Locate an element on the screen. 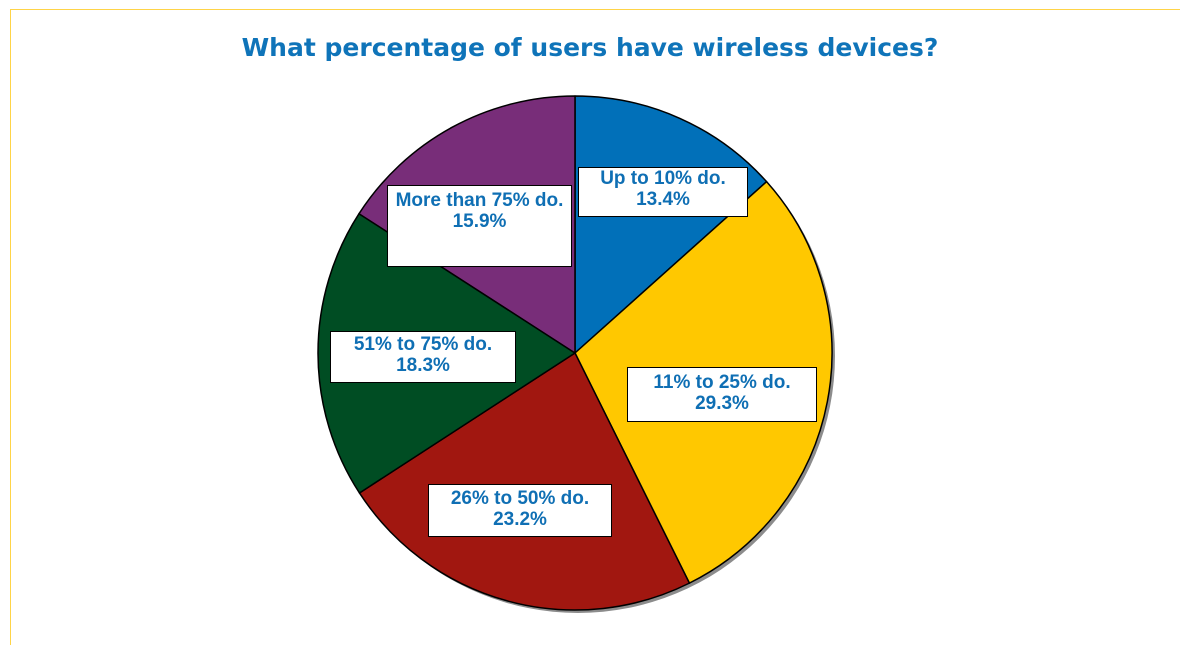 This screenshot has height=645, width=1180. slice-label-11-to-25: 11% to 25% do. 29.3% is located at coordinates (722, 394).